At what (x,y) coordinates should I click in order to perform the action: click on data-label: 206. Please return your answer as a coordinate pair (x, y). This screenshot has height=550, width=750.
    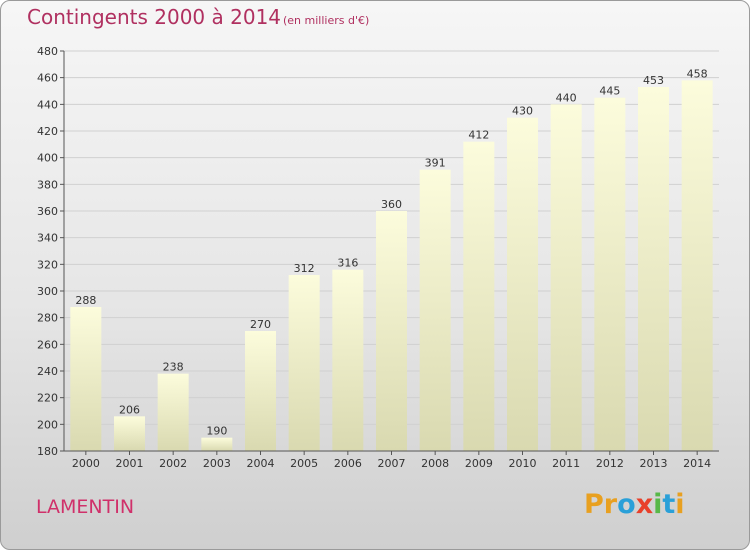
    Looking at the image, I should click on (129, 409).